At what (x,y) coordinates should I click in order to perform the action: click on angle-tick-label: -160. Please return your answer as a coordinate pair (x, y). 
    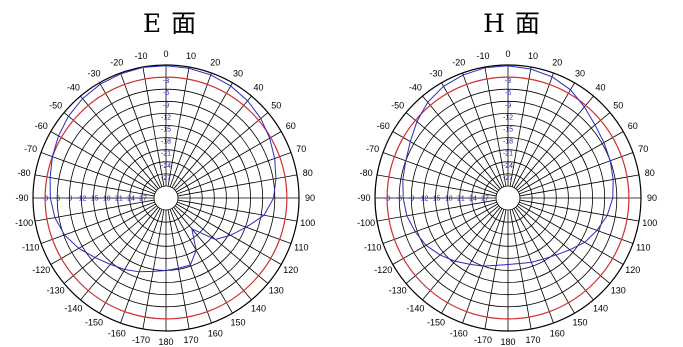
    Looking at the image, I should click on (459, 333).